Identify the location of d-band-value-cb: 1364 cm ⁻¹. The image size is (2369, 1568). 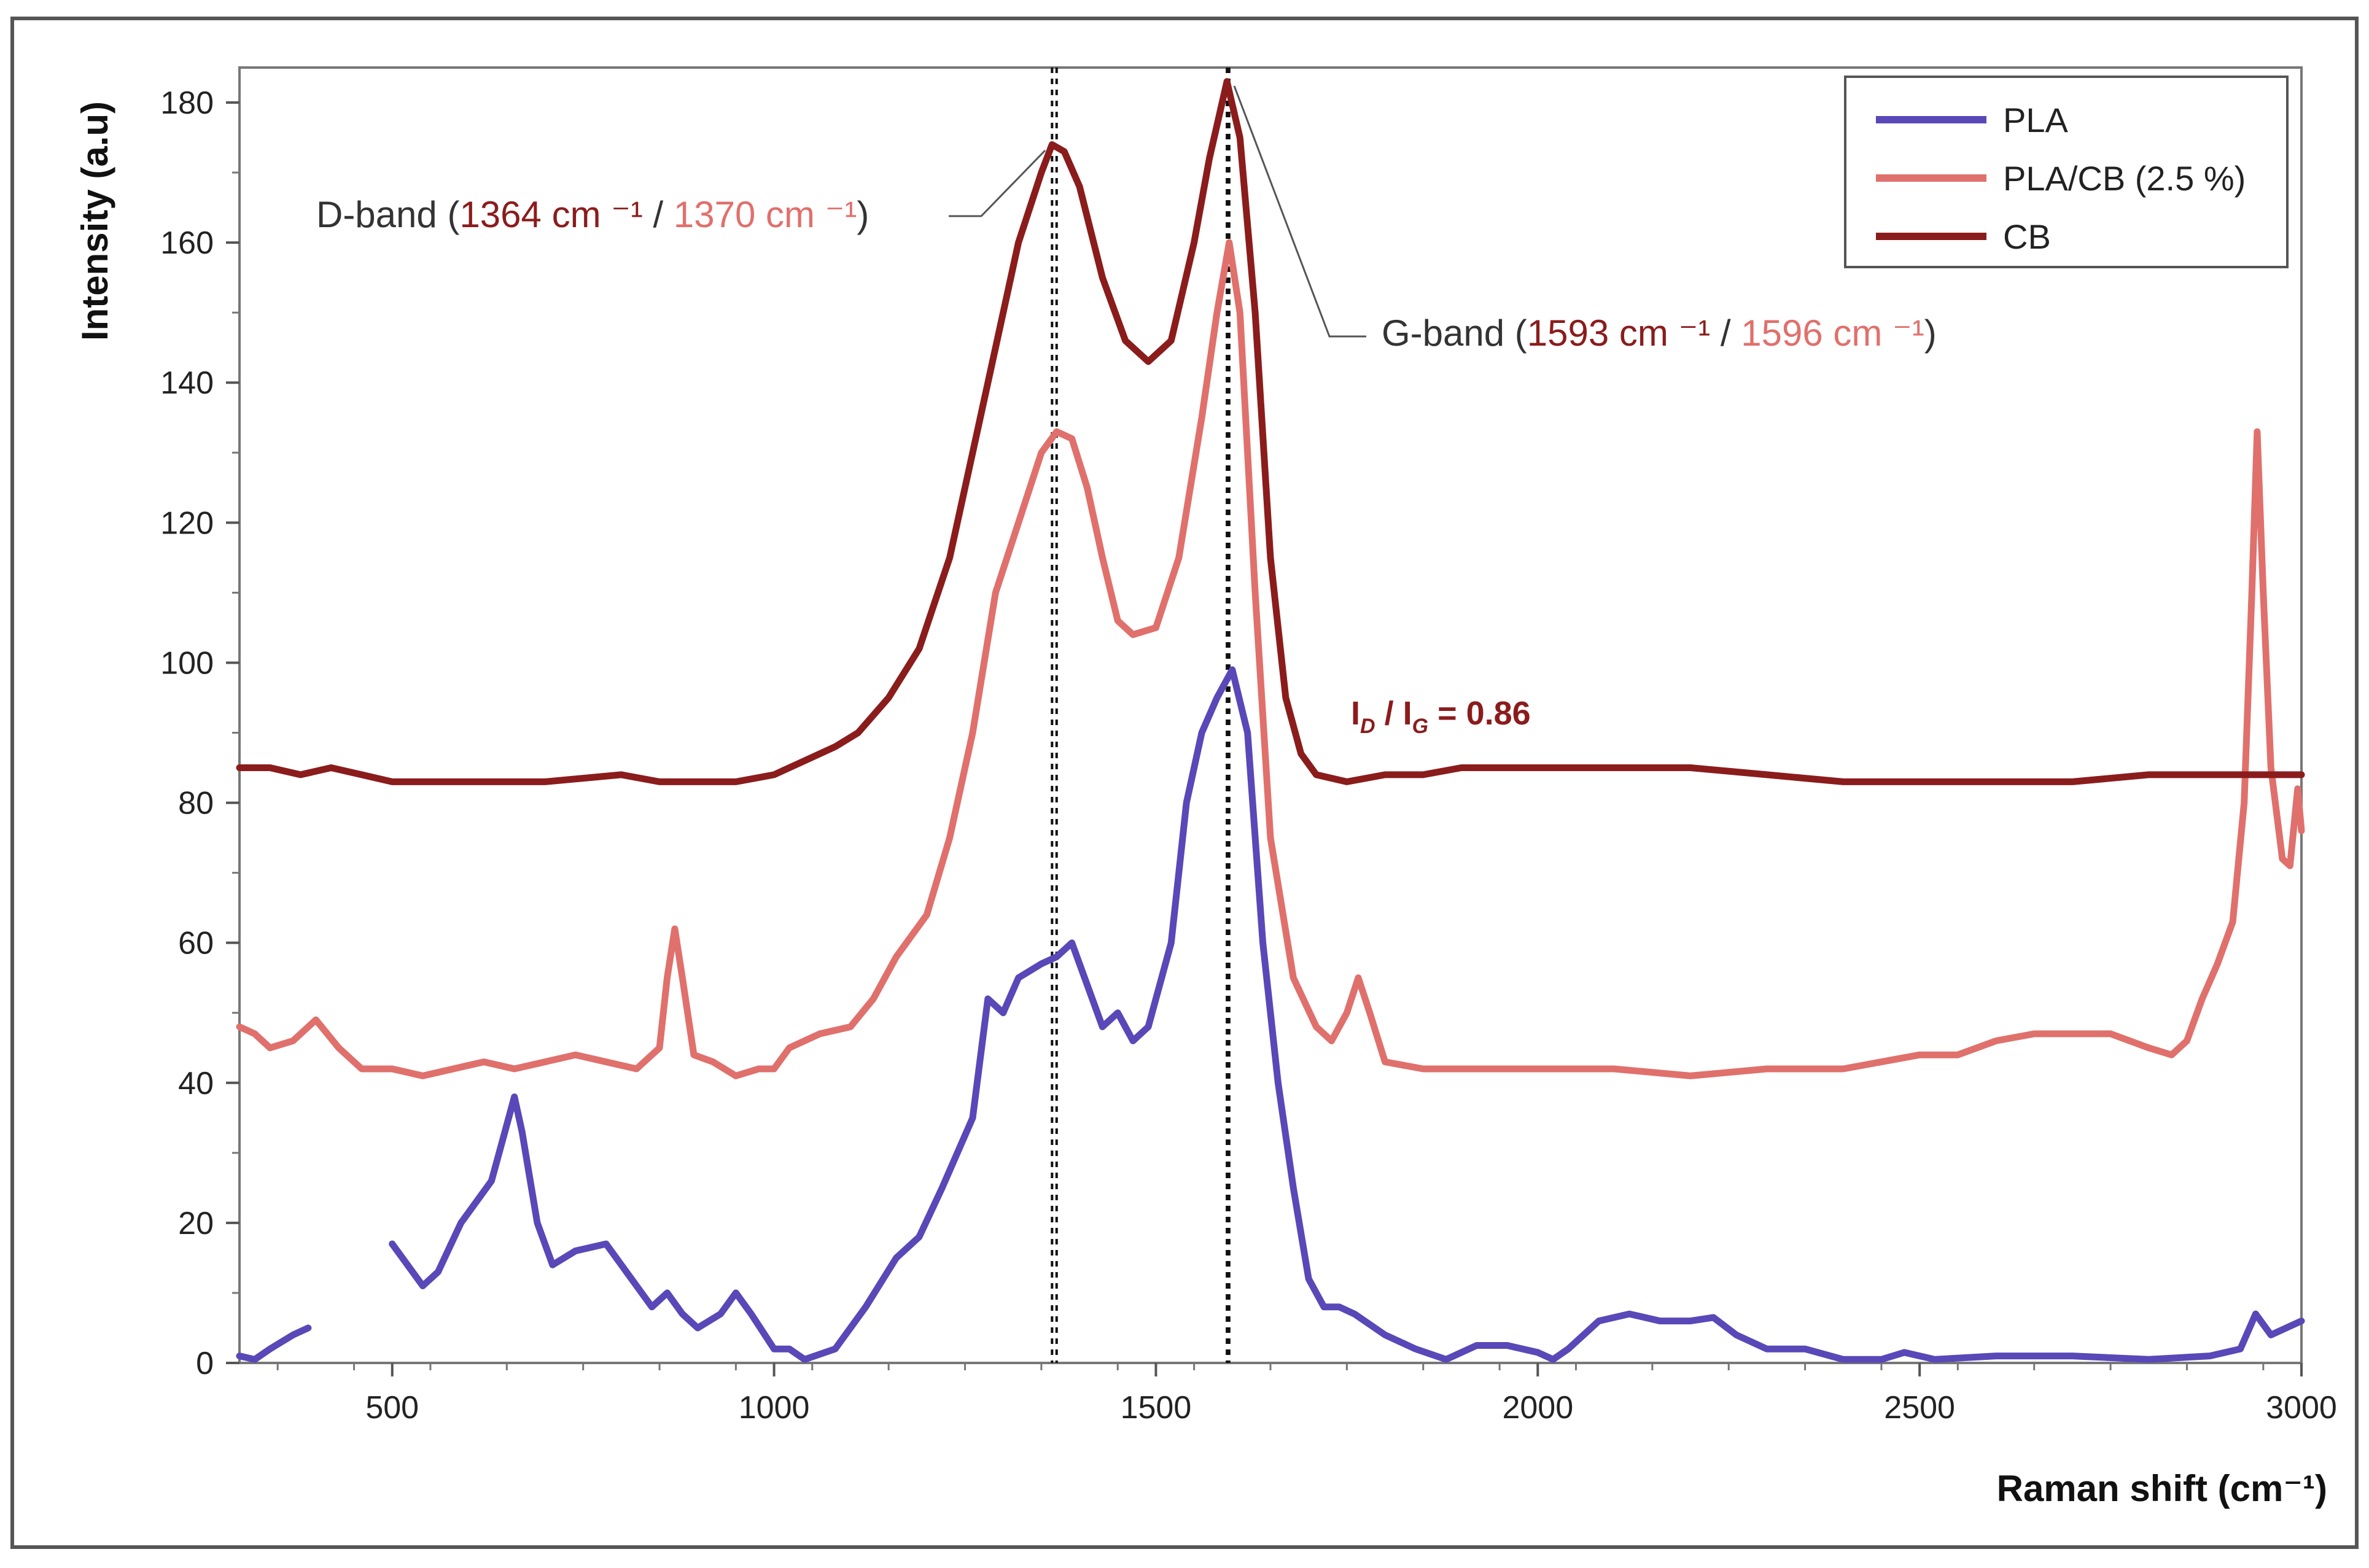
(550, 214).